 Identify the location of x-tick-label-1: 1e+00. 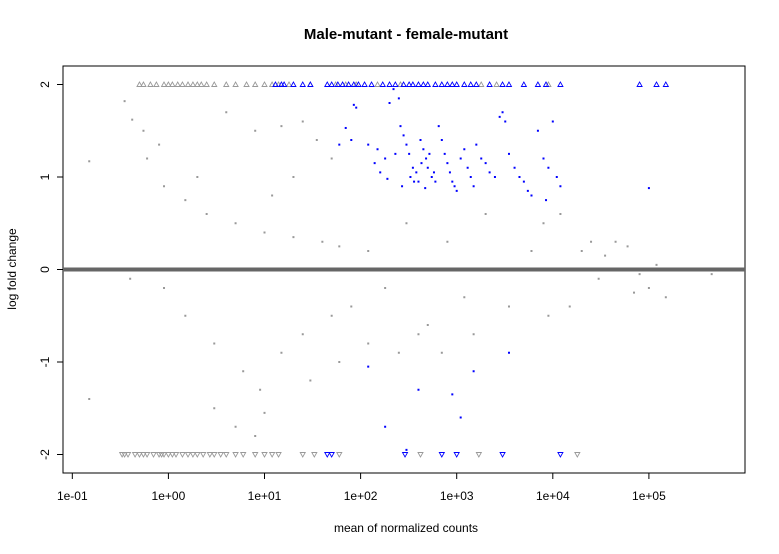
(169, 496).